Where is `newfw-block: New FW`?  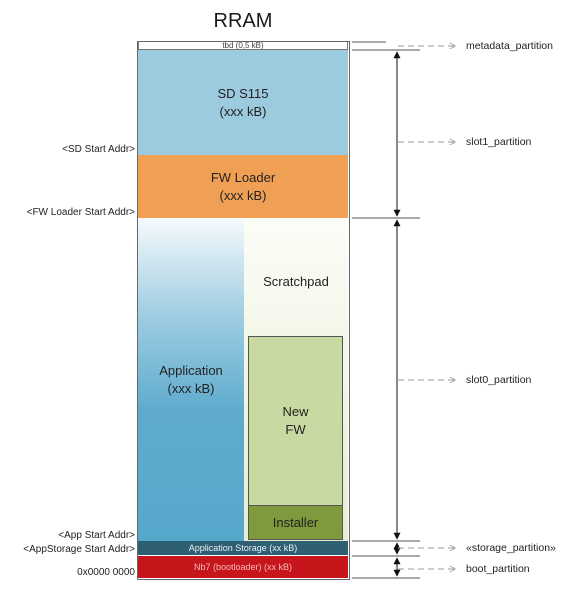
newfw-block: New FW is located at coordinates (295, 421).